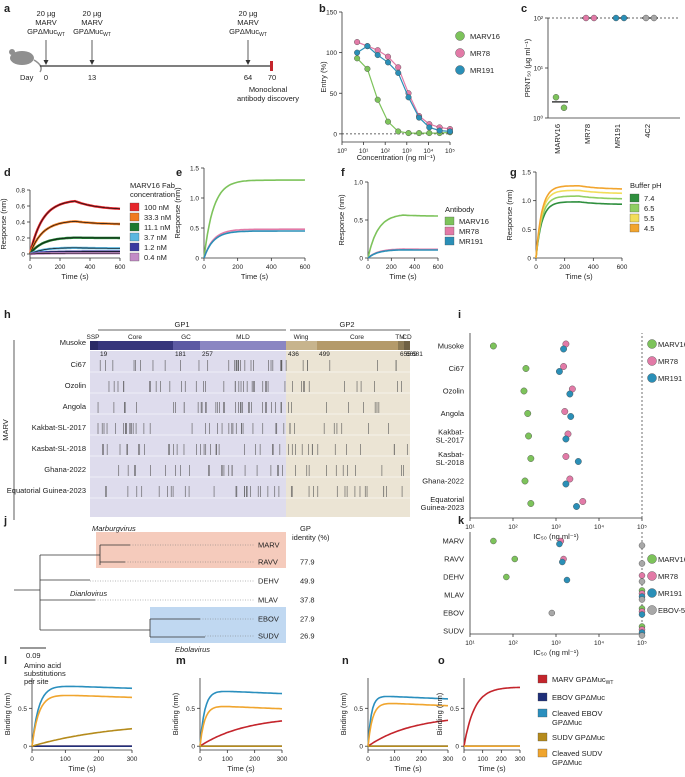 The image size is (685, 777). I want to click on h-strain-label: Equatorial Guinea-2023, so click(46, 490).